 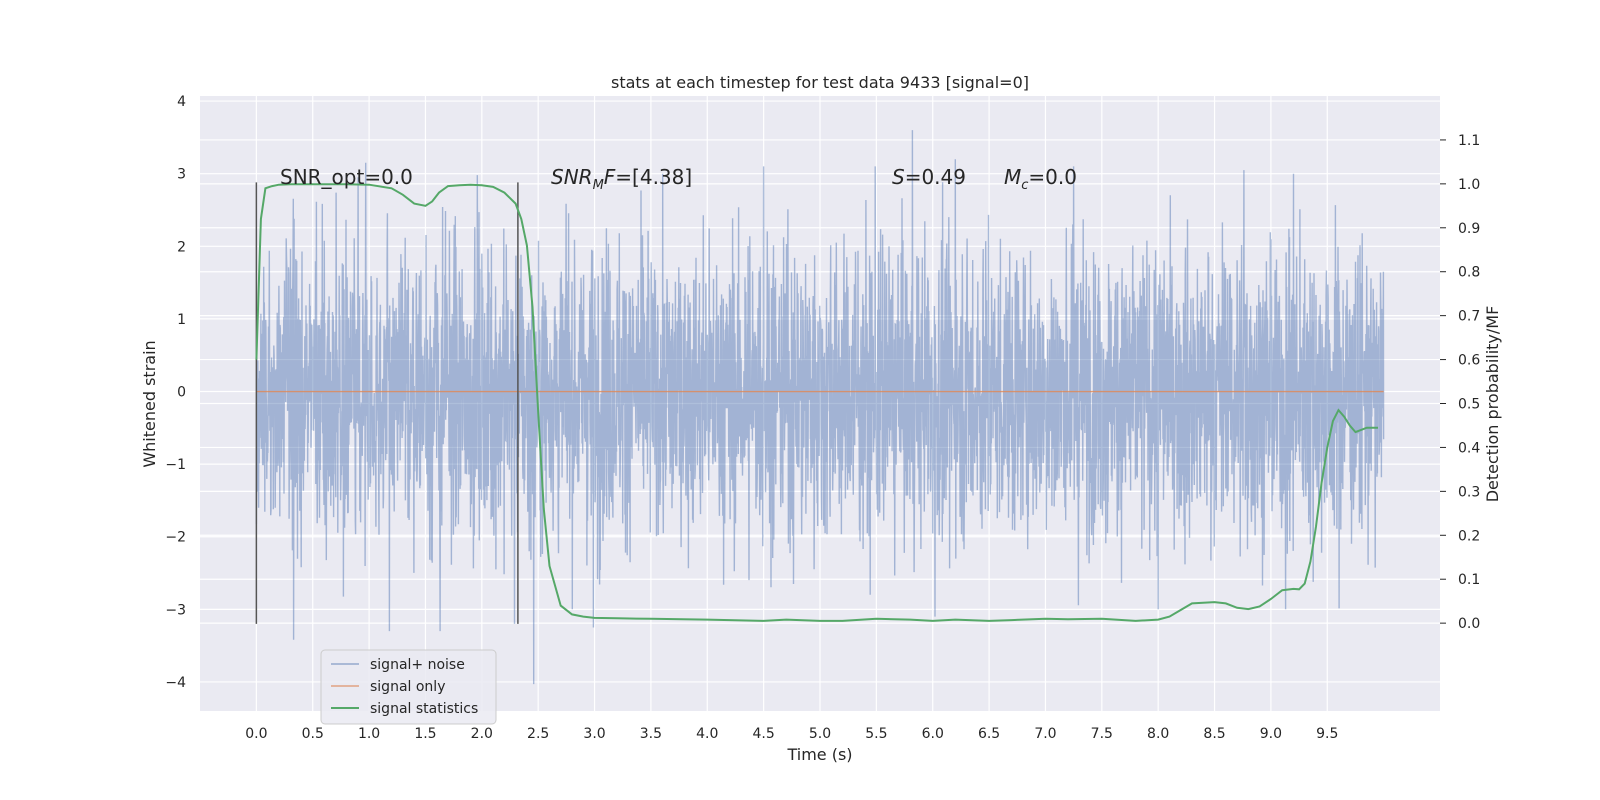 I want to click on y-tick-label-6: 2, so click(x=181, y=247).